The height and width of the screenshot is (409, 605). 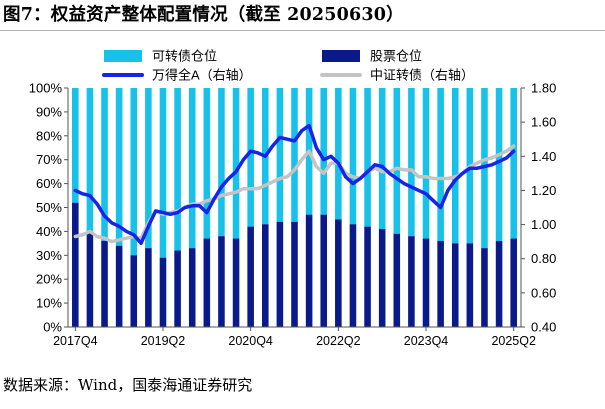 I want to click on left-axis-tick-label: 30%, so click(x=49, y=255).